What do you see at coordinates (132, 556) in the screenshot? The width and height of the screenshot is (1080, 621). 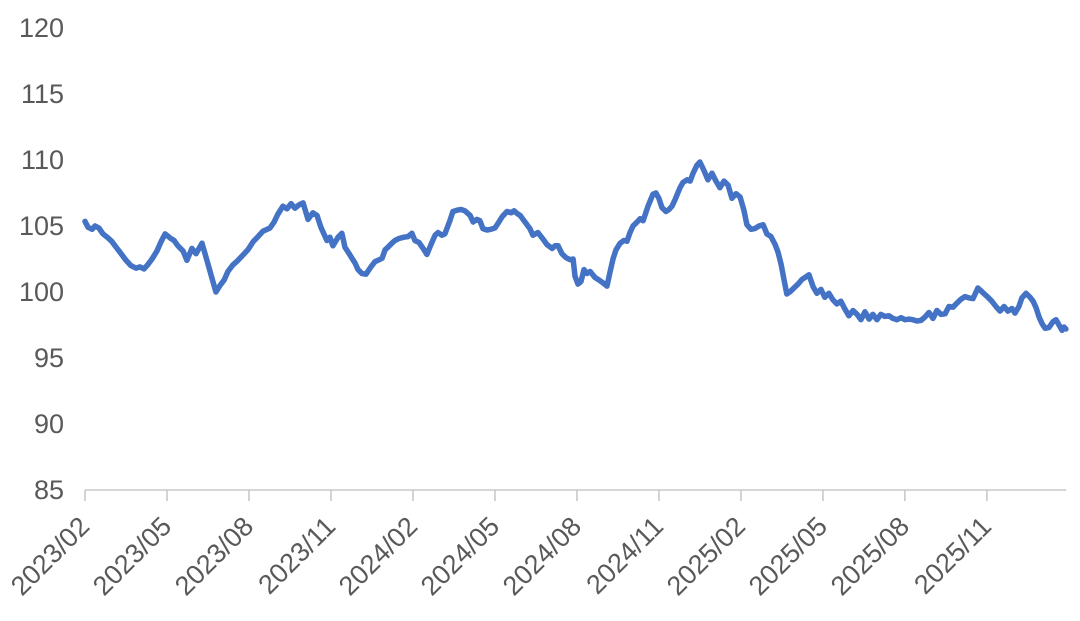 I see `x-axis-tick-label: 2023/05` at bounding box center [132, 556].